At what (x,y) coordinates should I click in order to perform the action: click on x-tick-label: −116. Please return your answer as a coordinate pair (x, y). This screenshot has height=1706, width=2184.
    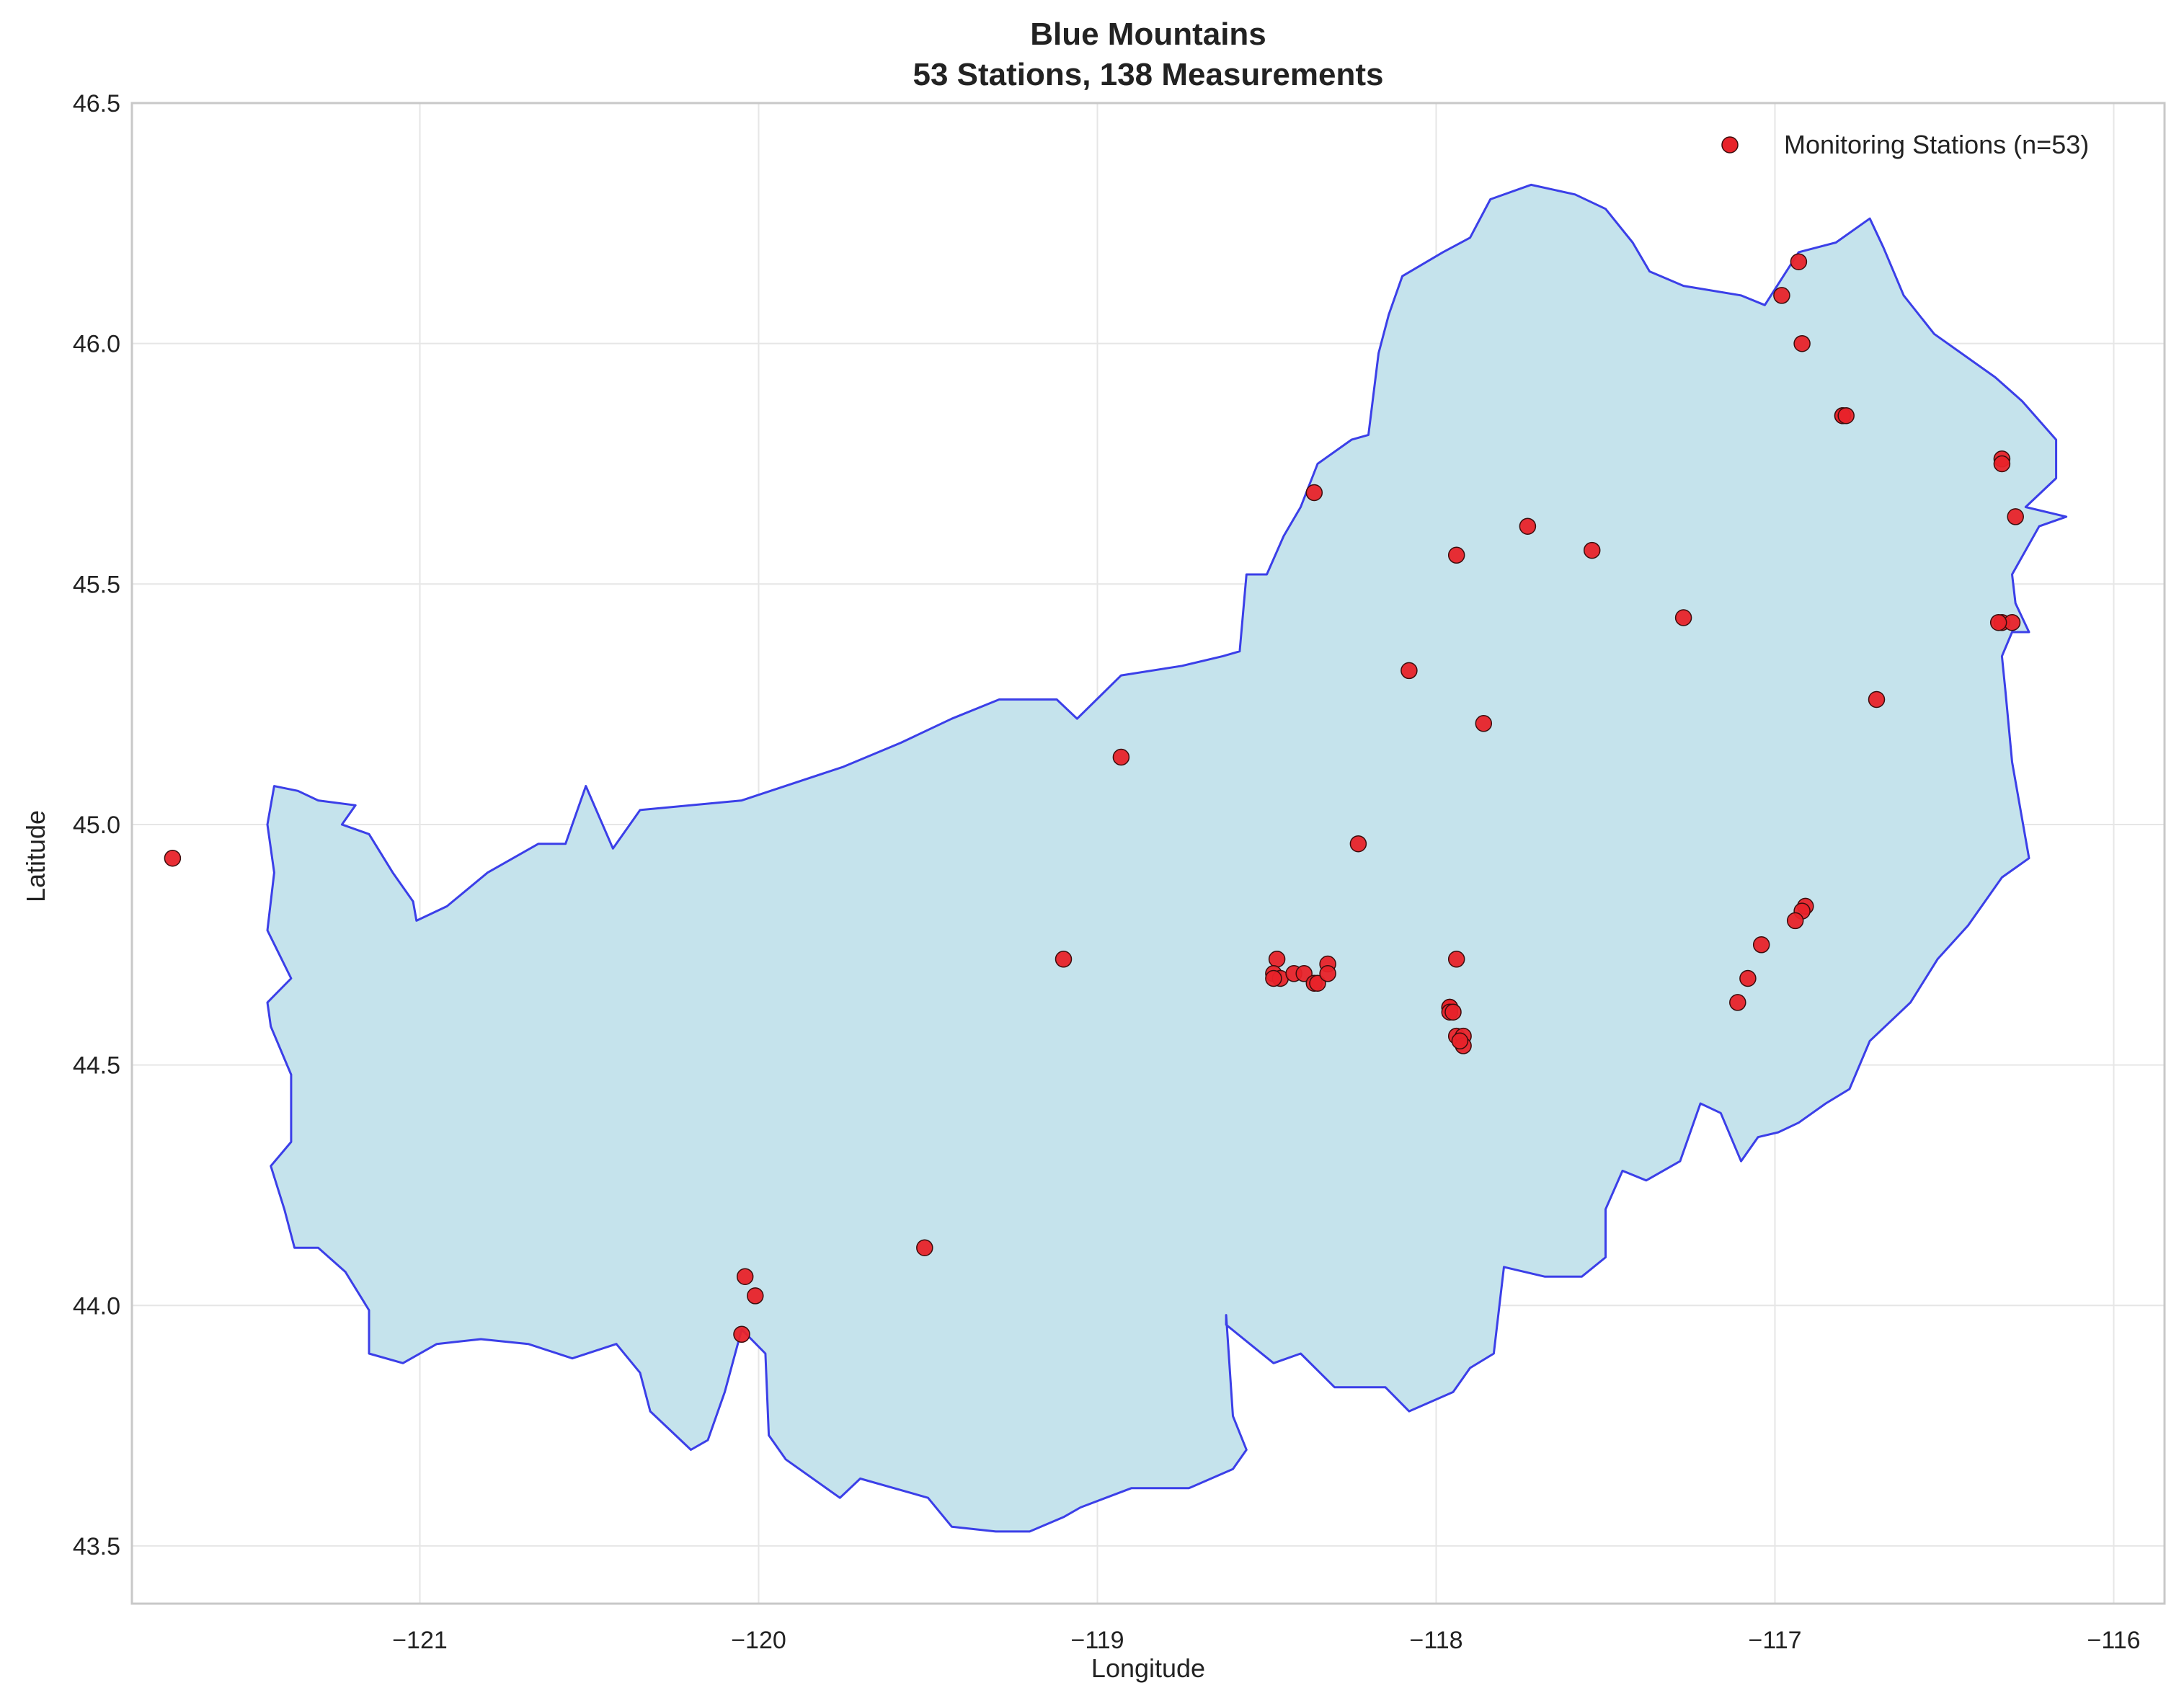
    Looking at the image, I should click on (2113, 1640).